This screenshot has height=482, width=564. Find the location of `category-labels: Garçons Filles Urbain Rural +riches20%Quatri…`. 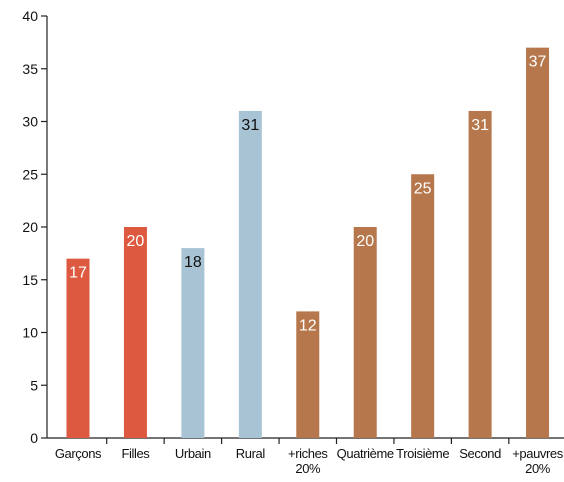

category-labels: Garçons Filles Urbain Rural +riches20%Quatri… is located at coordinates (309, 461).